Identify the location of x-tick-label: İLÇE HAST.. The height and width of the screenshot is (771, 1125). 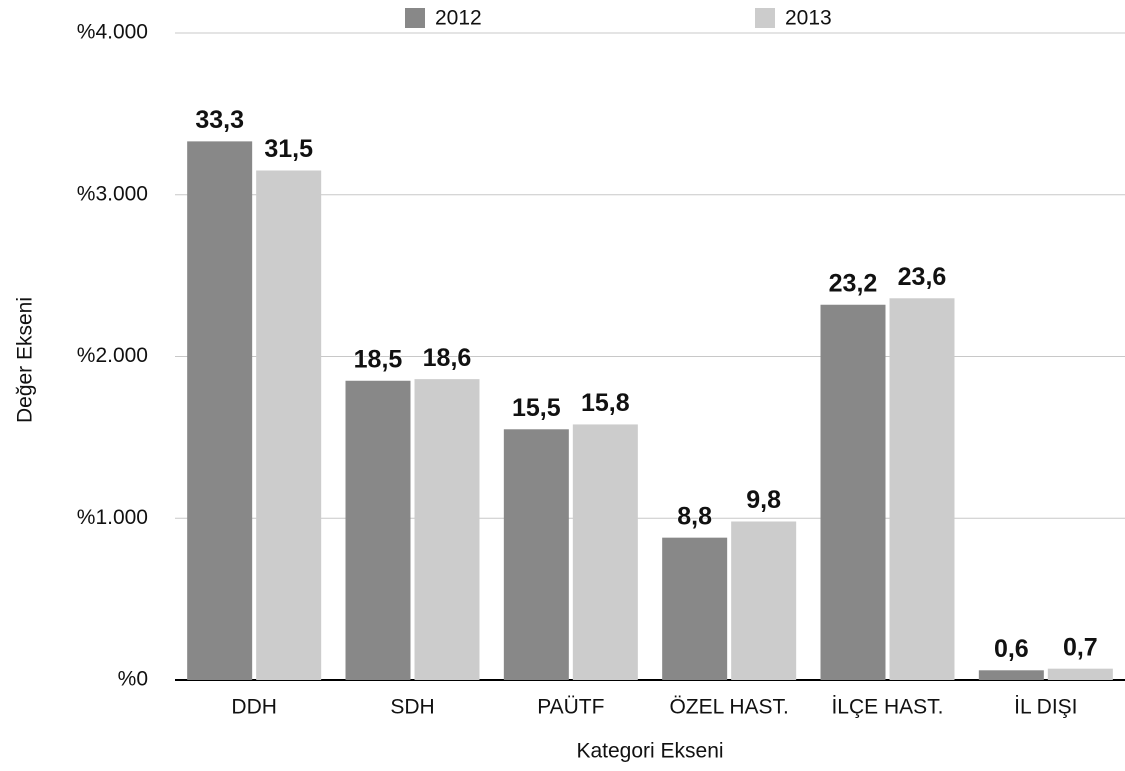
(887, 707).